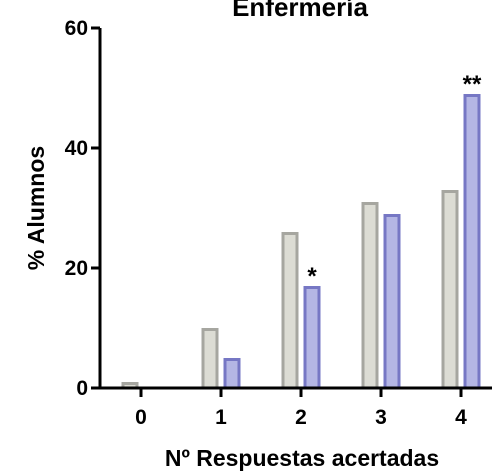 The image size is (496, 472). Describe the element at coordinates (301, 417) in the screenshot. I see `x-tick-label: 2` at that location.